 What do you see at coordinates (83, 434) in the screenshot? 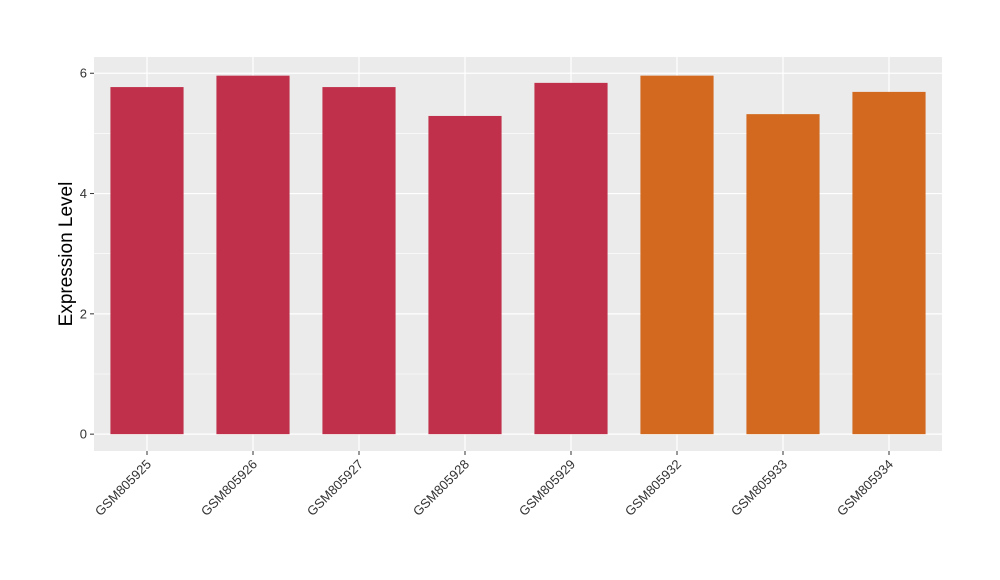
I see `y-tick-label: 0` at bounding box center [83, 434].